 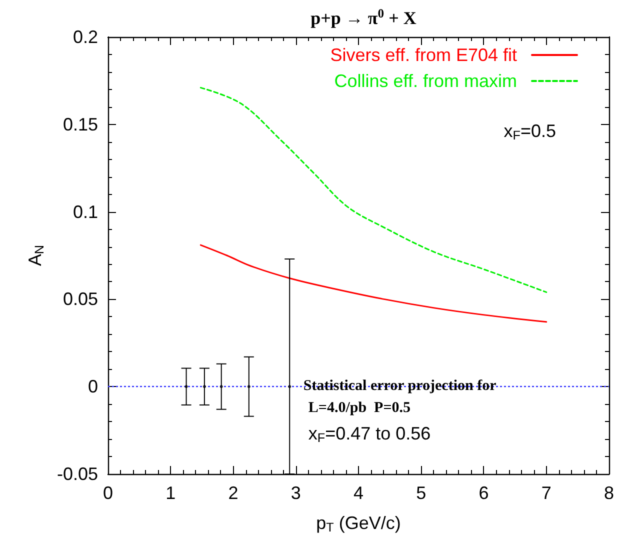 I want to click on y-tick-label: 0.2, so click(x=85, y=37).